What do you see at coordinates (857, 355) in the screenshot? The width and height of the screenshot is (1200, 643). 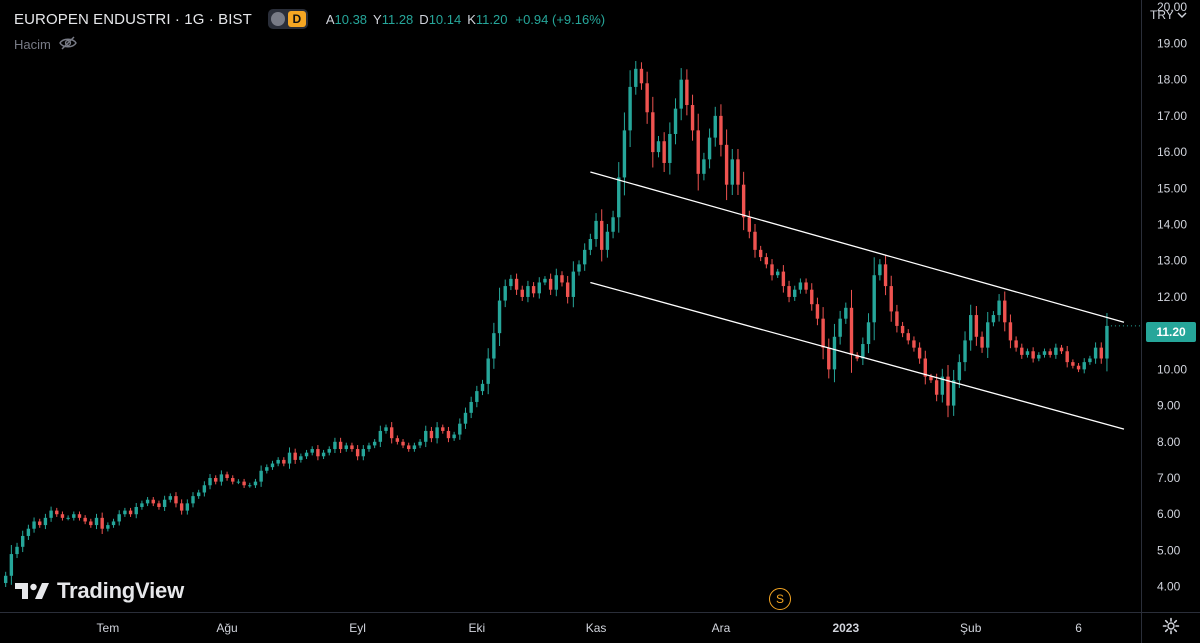 I see `trendline-channel-bottom` at bounding box center [857, 355].